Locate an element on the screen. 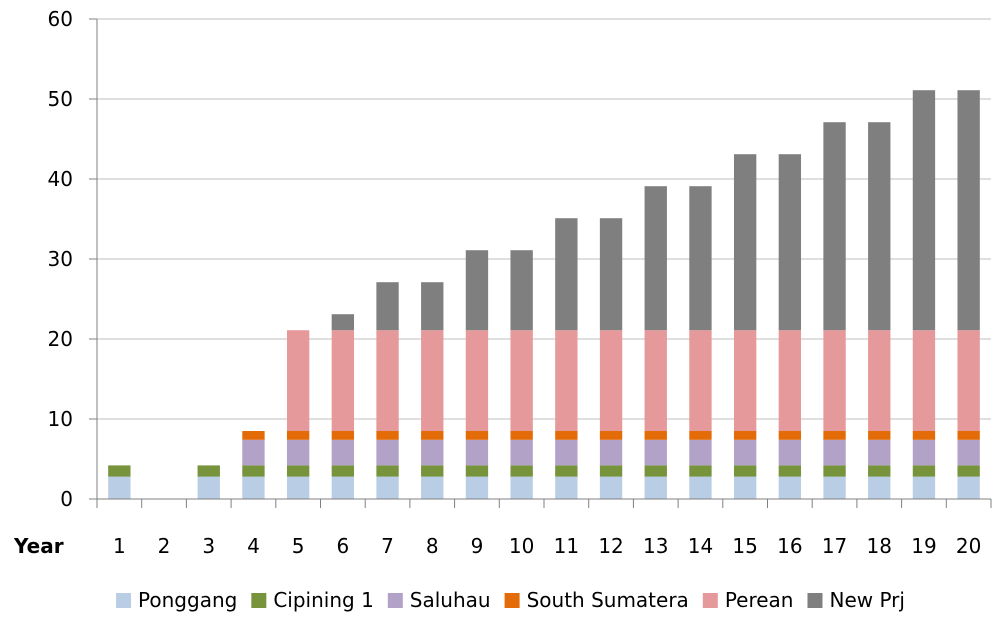  x-tick-label: 11 is located at coordinates (566, 546).